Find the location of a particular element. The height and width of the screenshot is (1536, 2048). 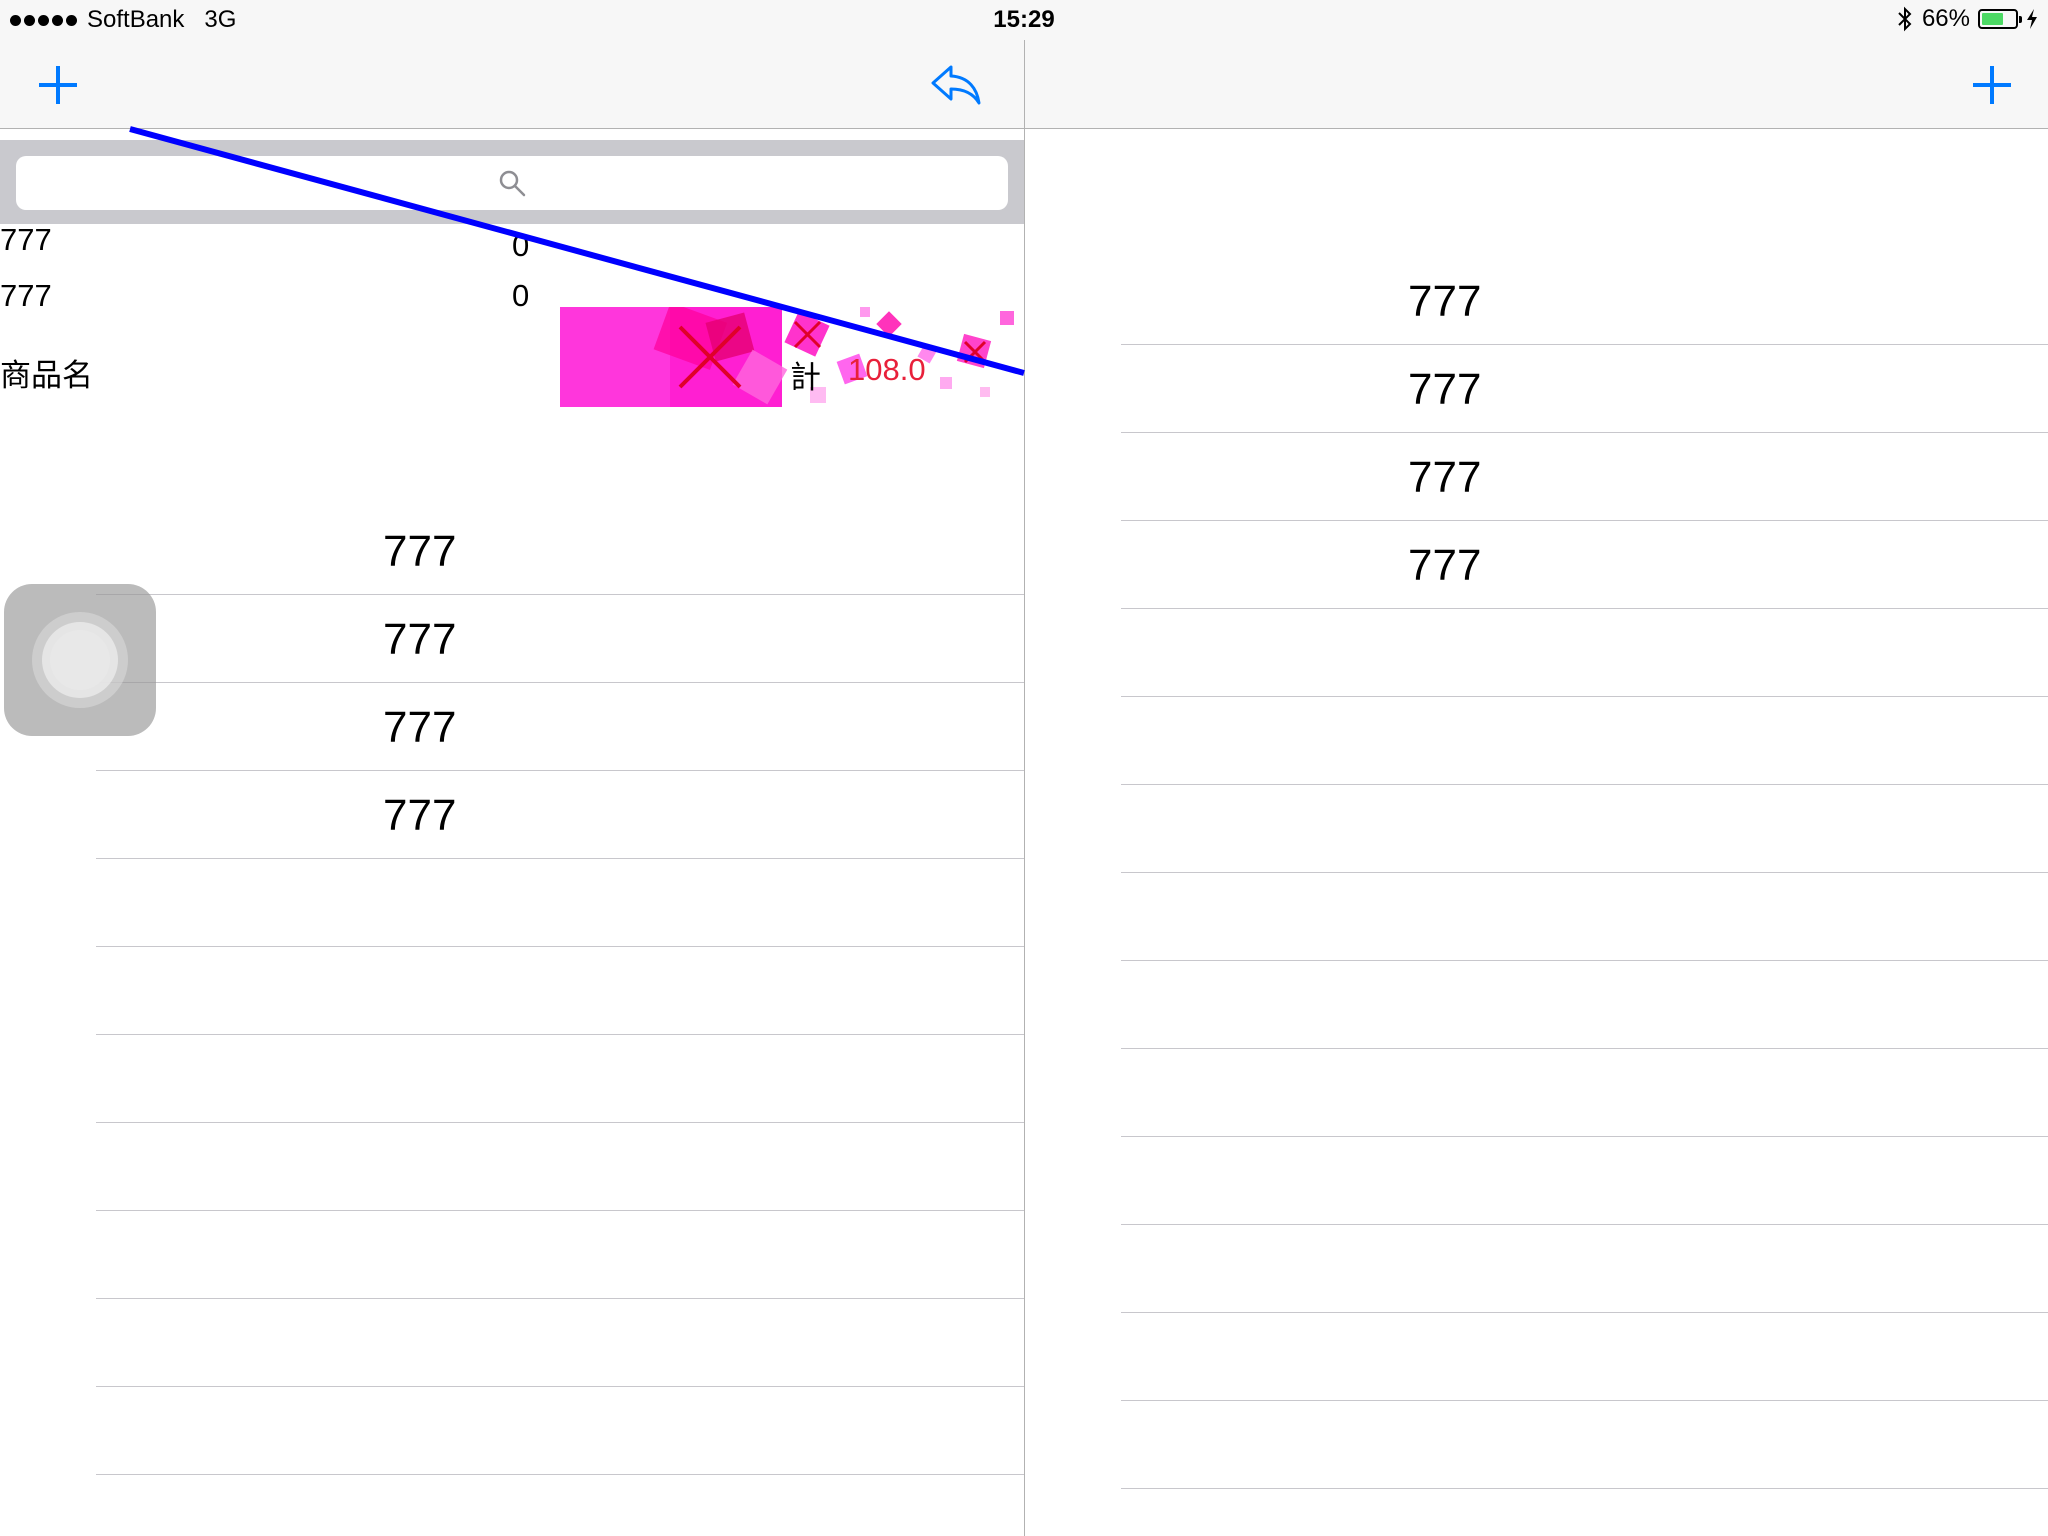

total-value: 108.0 is located at coordinates (887, 369).